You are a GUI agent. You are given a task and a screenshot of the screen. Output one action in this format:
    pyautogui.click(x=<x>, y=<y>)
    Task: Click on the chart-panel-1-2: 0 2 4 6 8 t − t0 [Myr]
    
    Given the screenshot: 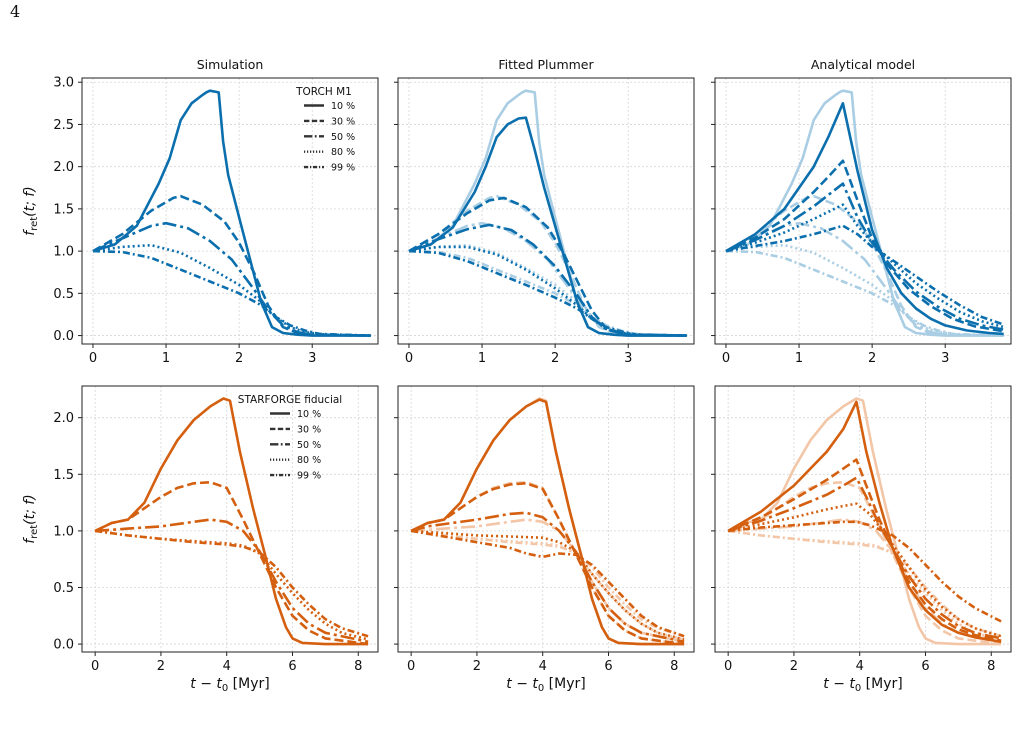 What is the action you would take?
    pyautogui.click(x=861, y=539)
    